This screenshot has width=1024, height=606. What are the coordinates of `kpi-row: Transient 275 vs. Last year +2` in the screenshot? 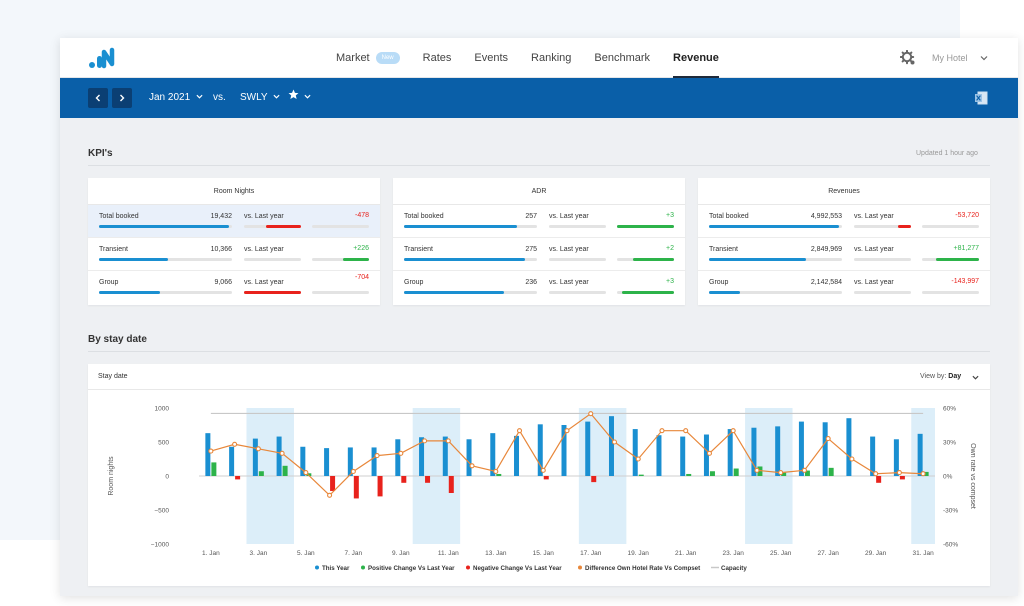 It's located at (539, 254).